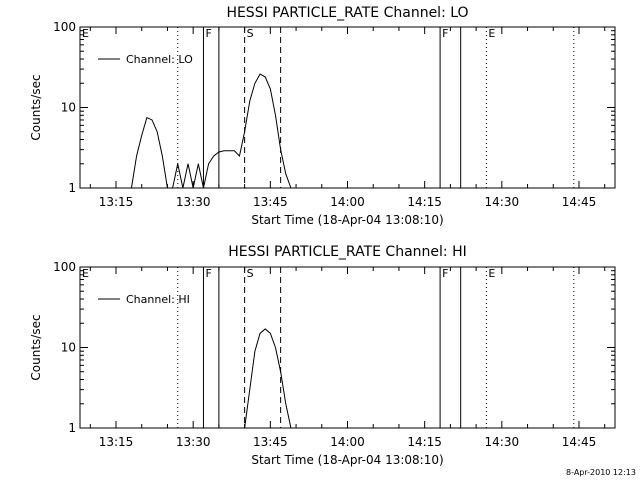  Describe the element at coordinates (347, 13) in the screenshot. I see `chart-title: HESSI PARTICLE_RATE Channel: LO` at that location.